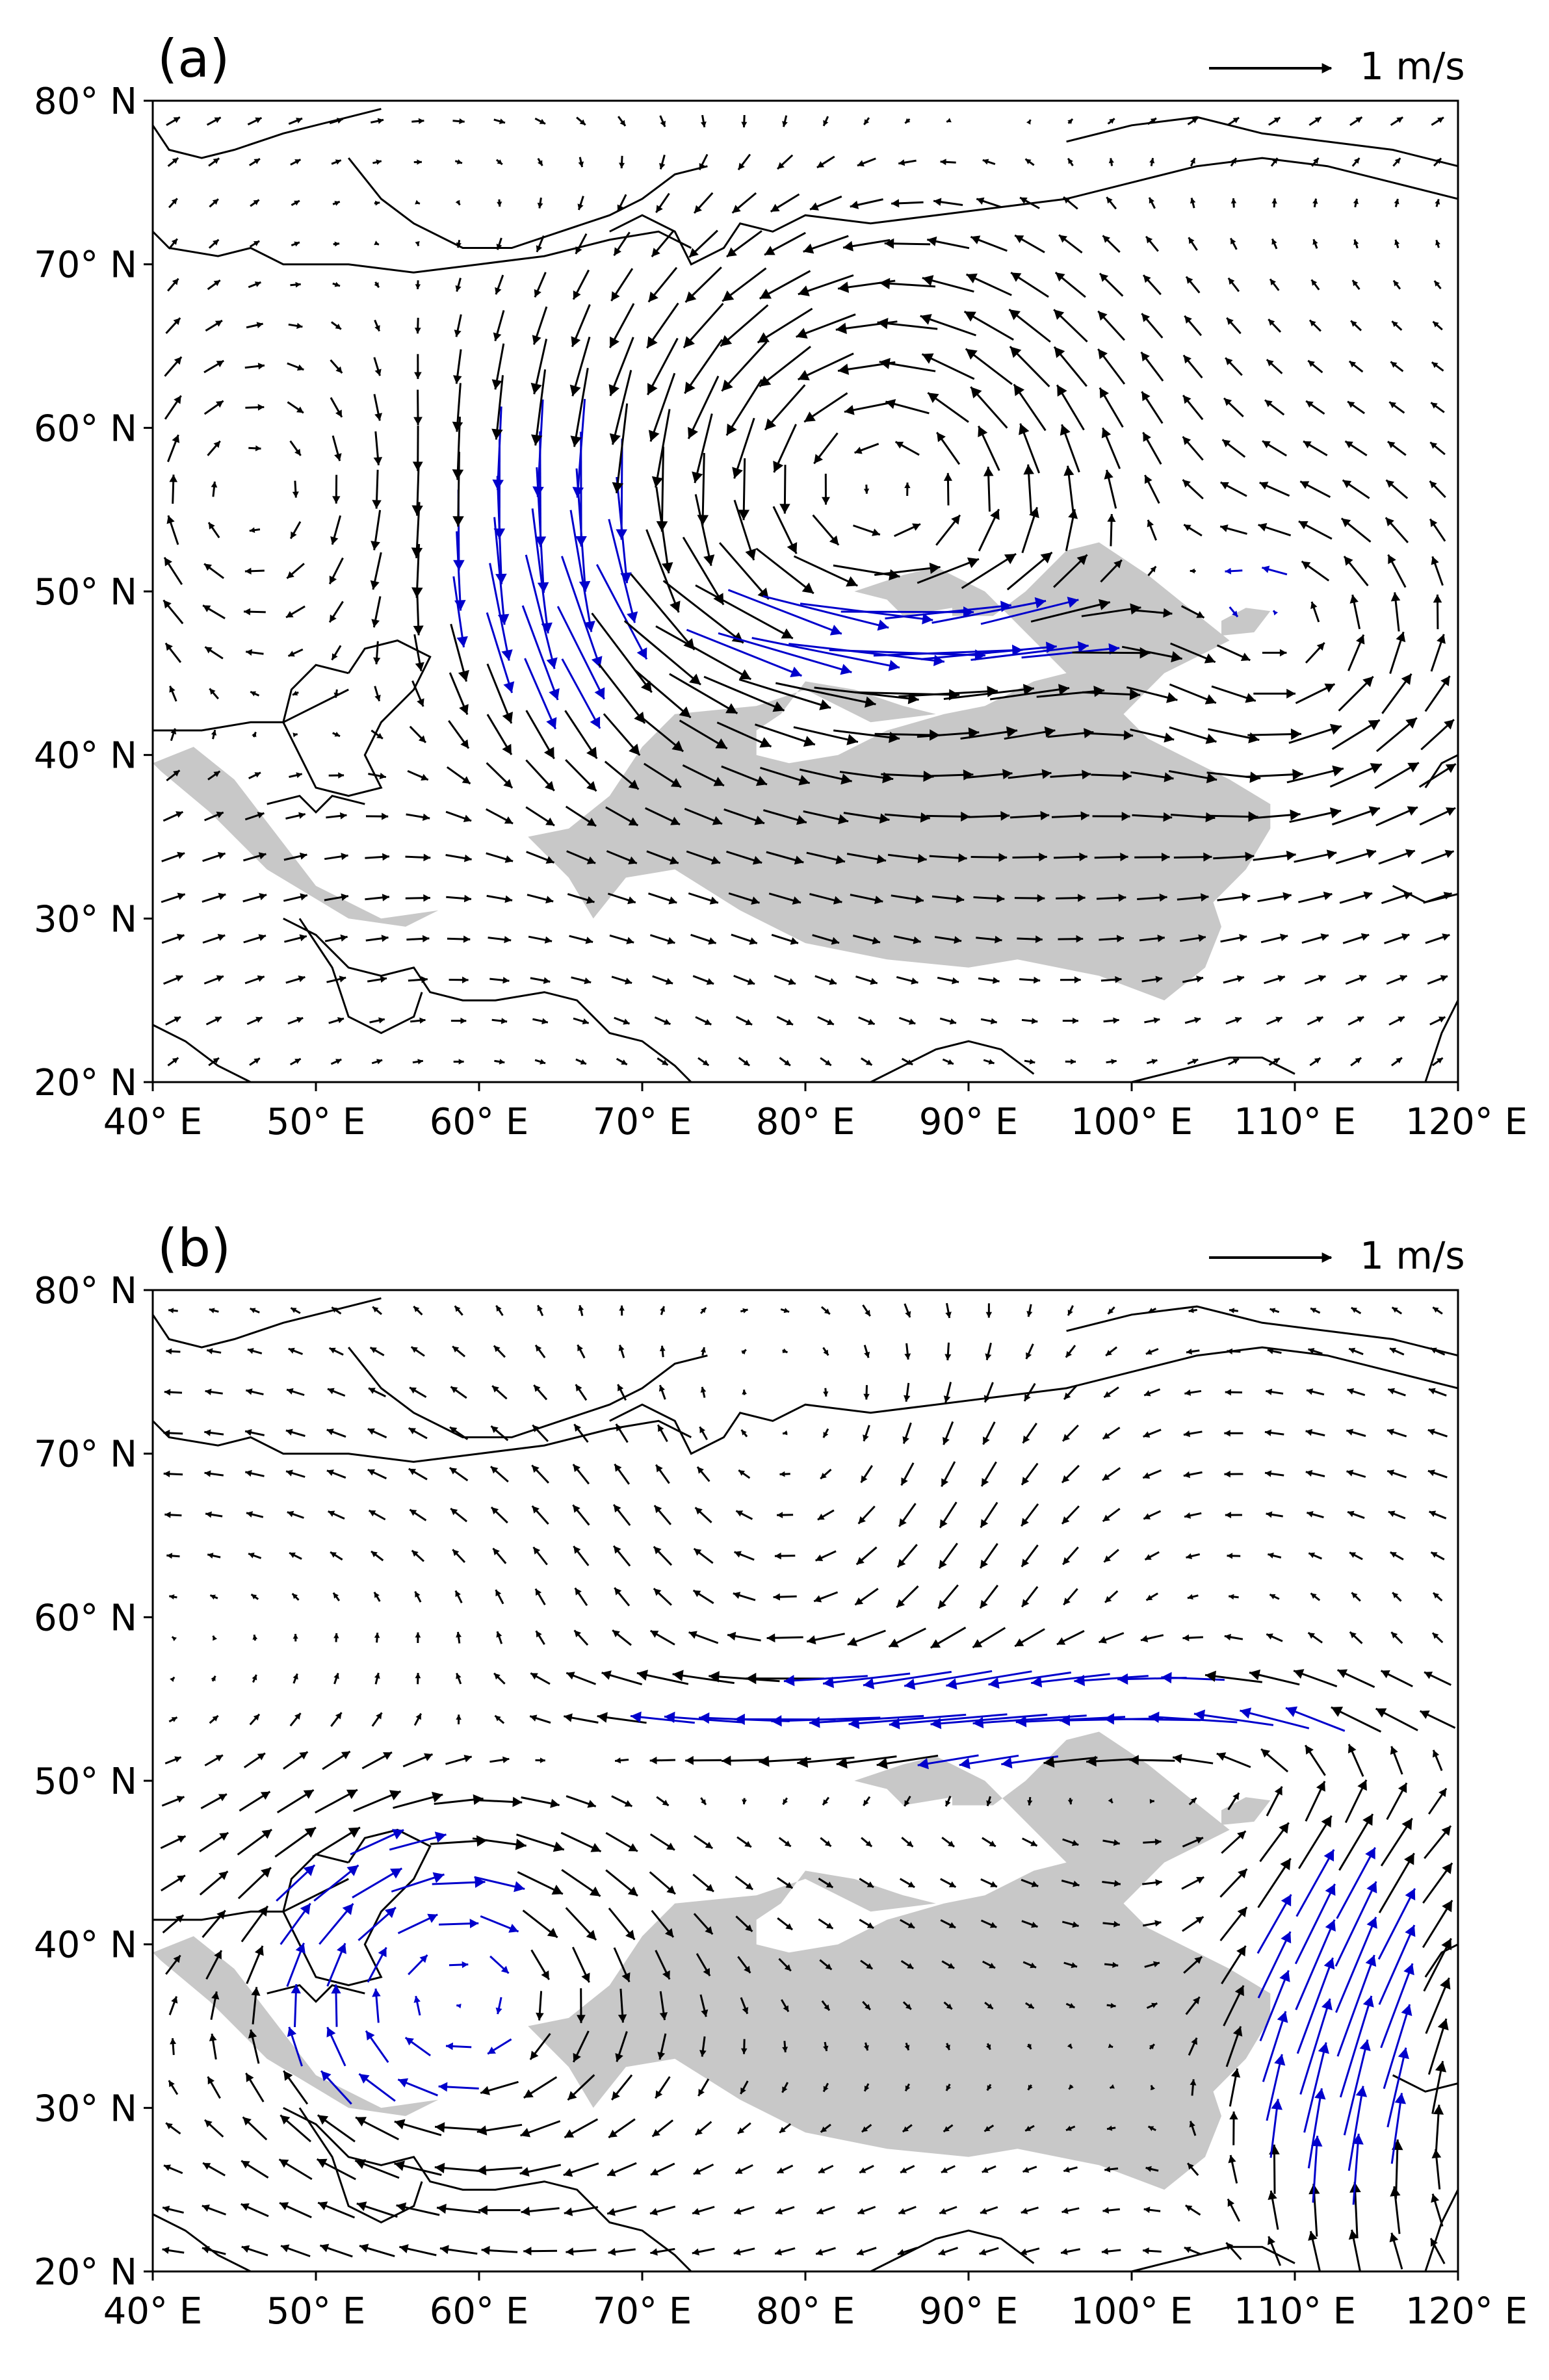 Image resolution: width=1549 pixels, height=2380 pixels. I want to click on x-tick-label: 40° E, so click(152, 2311).